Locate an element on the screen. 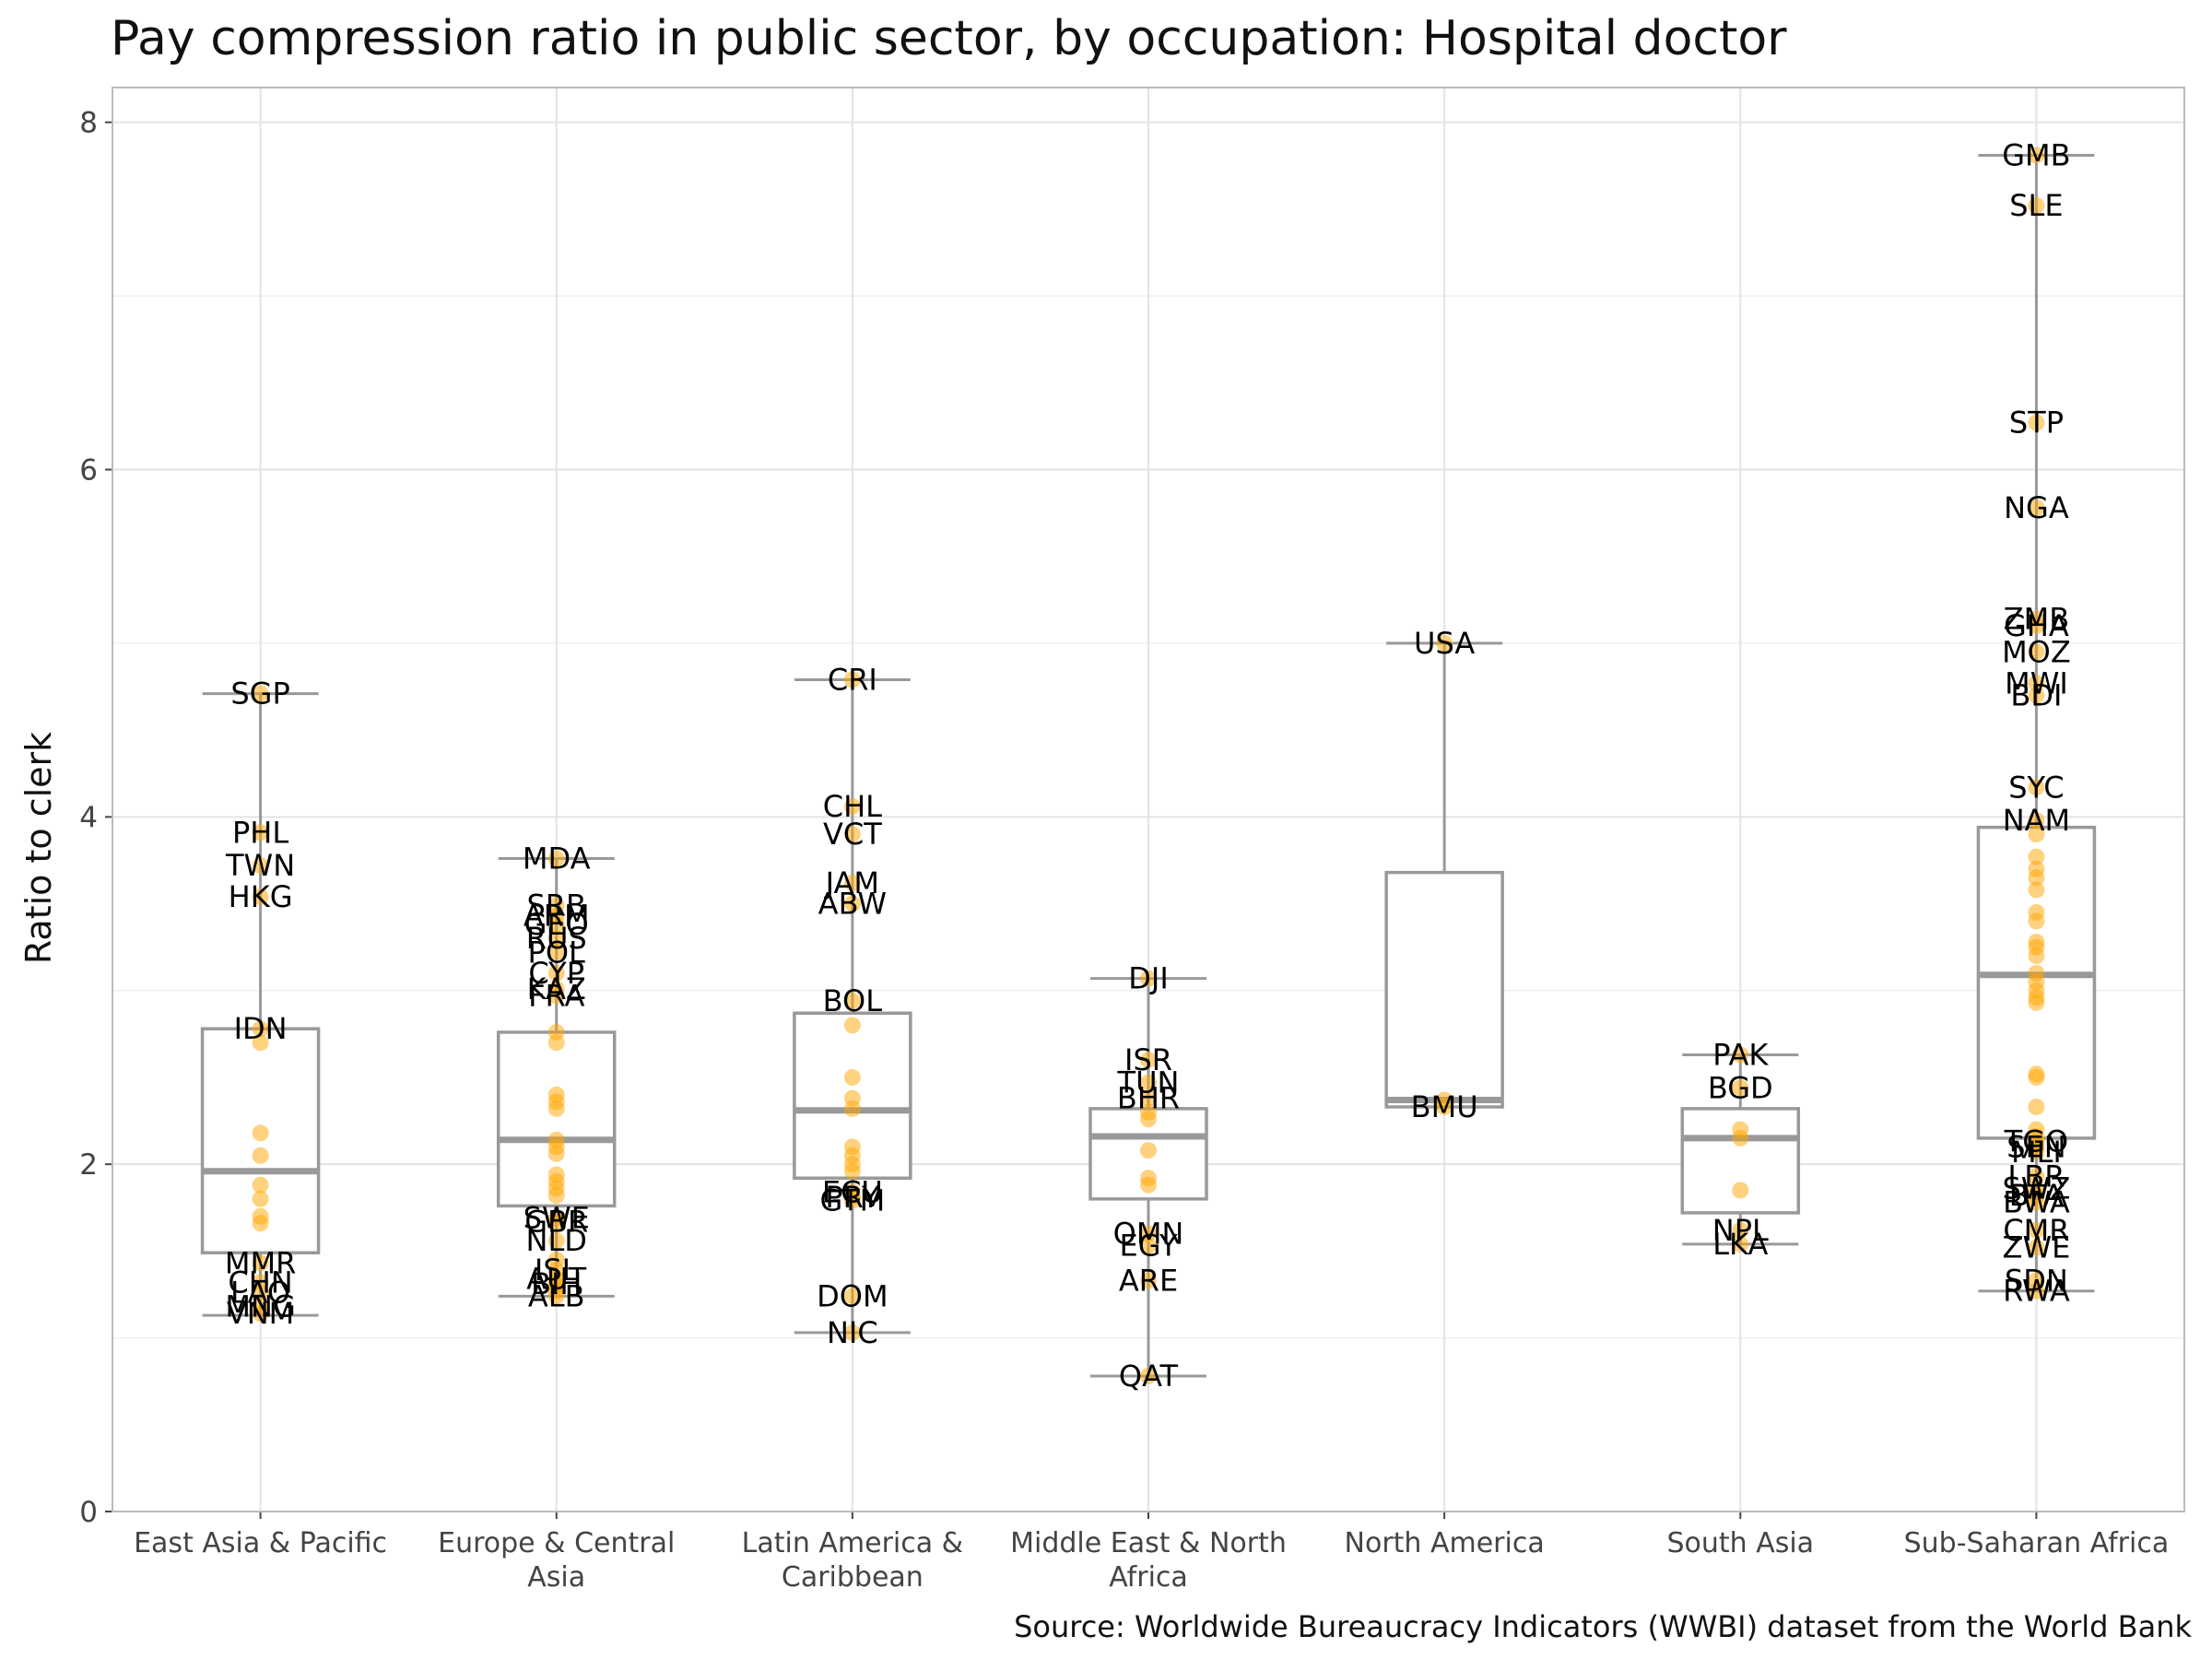 This screenshot has width=2212, height=1659. point-label: PRY is located at coordinates (852, 1197).